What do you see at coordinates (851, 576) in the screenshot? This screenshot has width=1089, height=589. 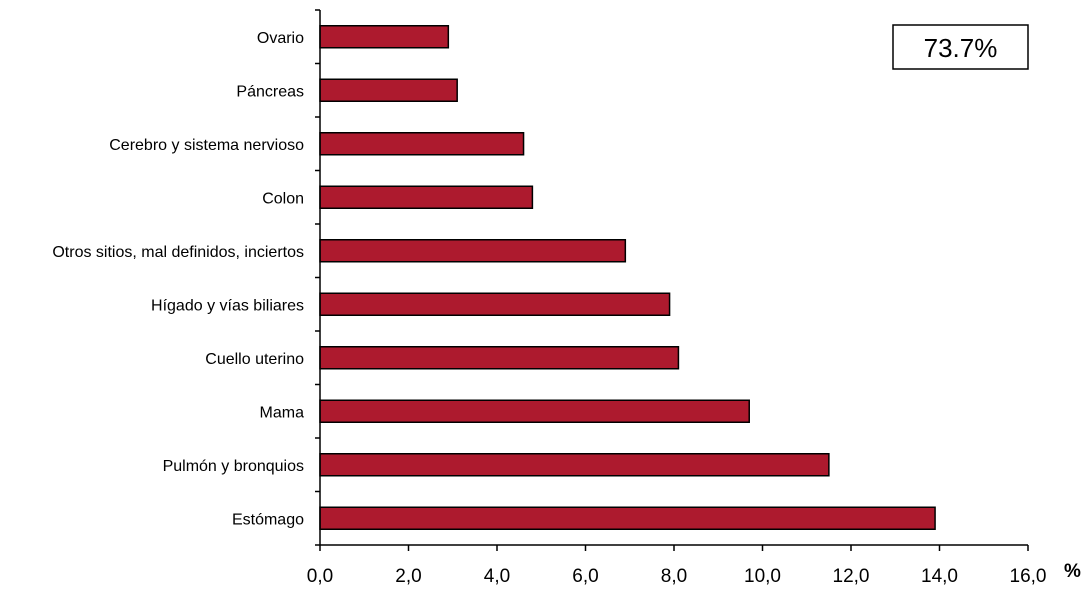 I see `x-tick-label: 12,0` at bounding box center [851, 576].